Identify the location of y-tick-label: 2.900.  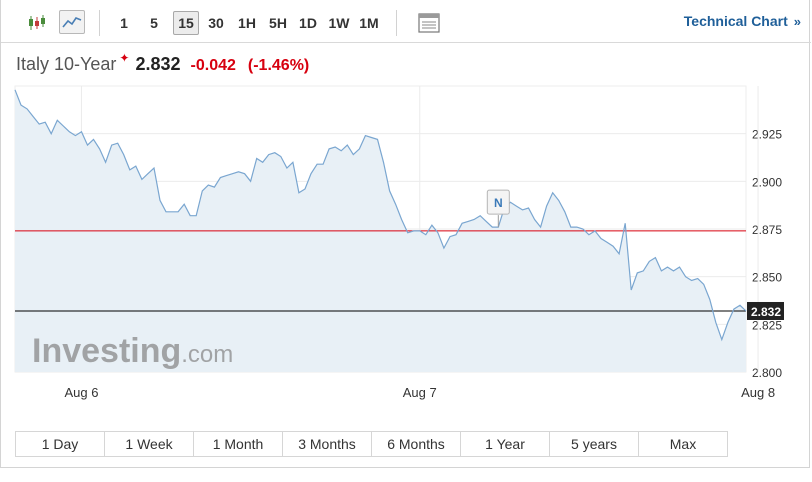
(767, 182).